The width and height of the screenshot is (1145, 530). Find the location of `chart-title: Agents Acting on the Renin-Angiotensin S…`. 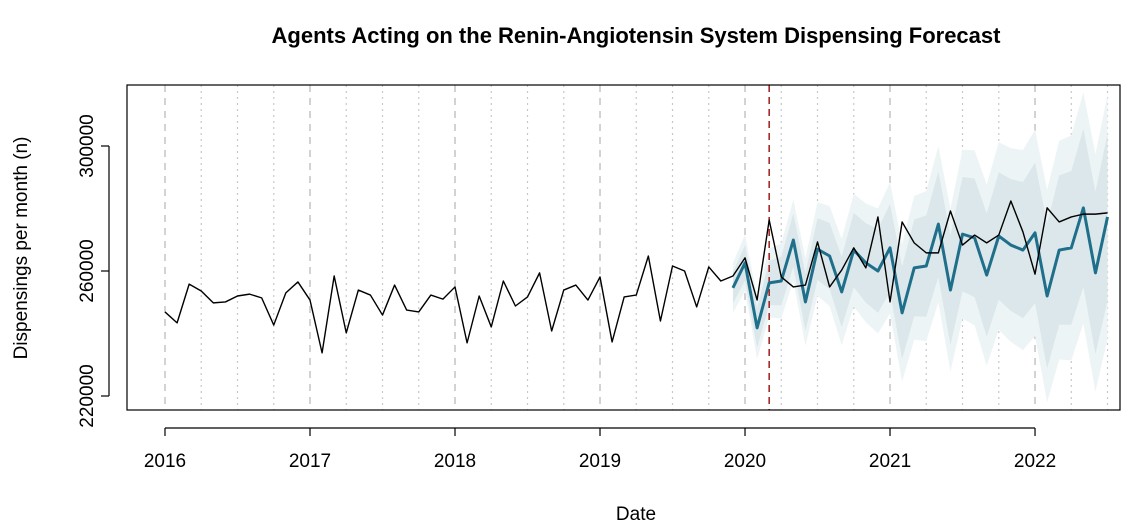

chart-title: Agents Acting on the Renin-Angiotensin S… is located at coordinates (637, 35).